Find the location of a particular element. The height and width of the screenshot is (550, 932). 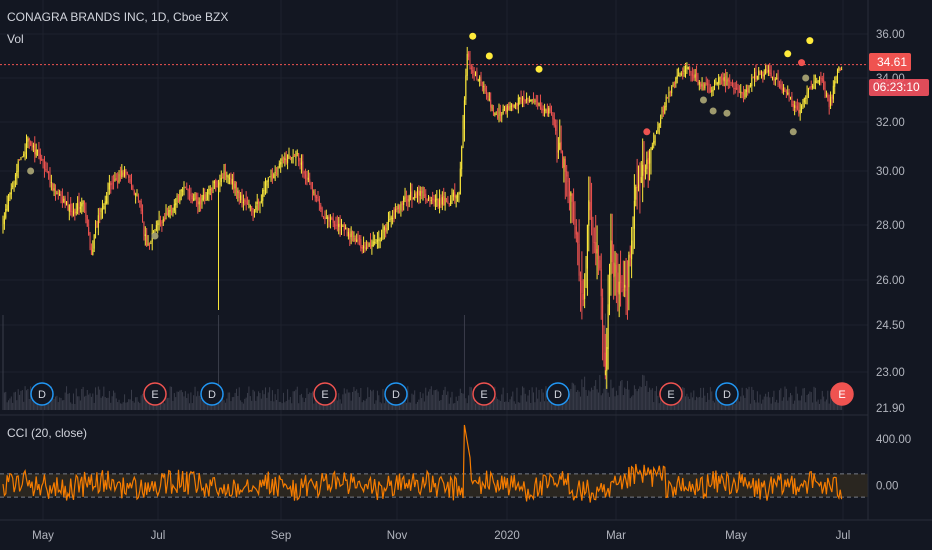

cci-axis: 400.00 0.00 is located at coordinates (893, 463).